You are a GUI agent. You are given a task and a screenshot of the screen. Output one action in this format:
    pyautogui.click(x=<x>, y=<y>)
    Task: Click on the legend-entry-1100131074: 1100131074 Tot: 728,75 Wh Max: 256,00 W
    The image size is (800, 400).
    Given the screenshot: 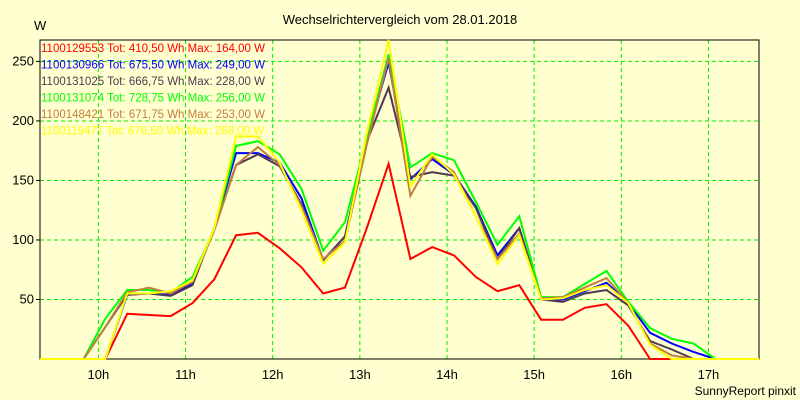 What is the action you would take?
    pyautogui.click(x=153, y=99)
    